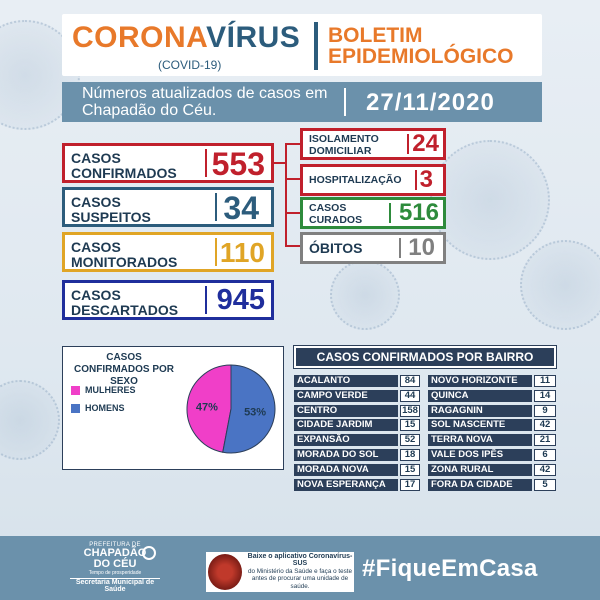  Describe the element at coordinates (124, 369) in the screenshot. I see `sex-chart-title: CASOS CONFIRMADOS POR SEXO` at that location.